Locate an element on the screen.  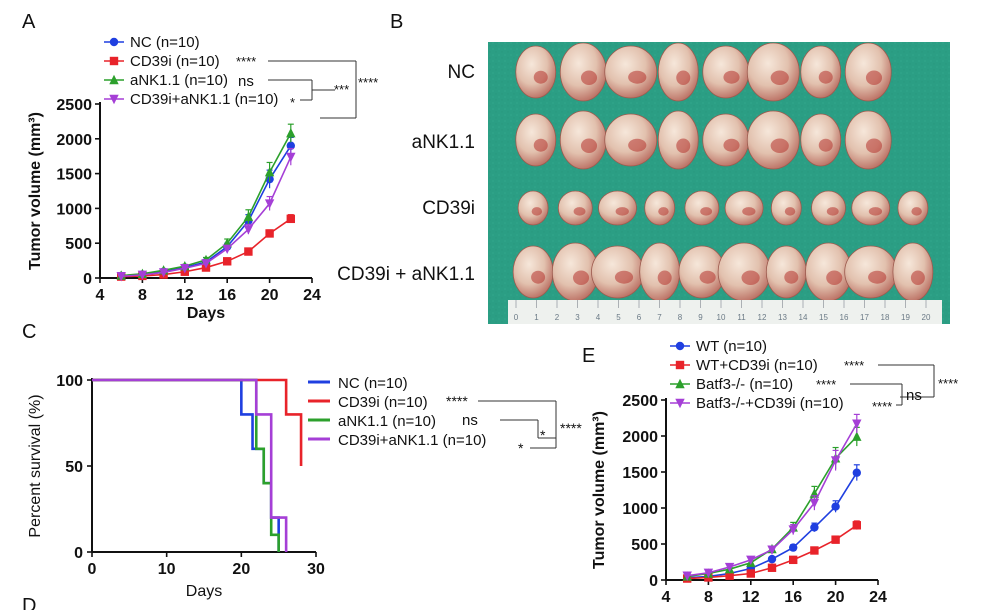
panel-label-c: C is located at coordinates (29, 332).